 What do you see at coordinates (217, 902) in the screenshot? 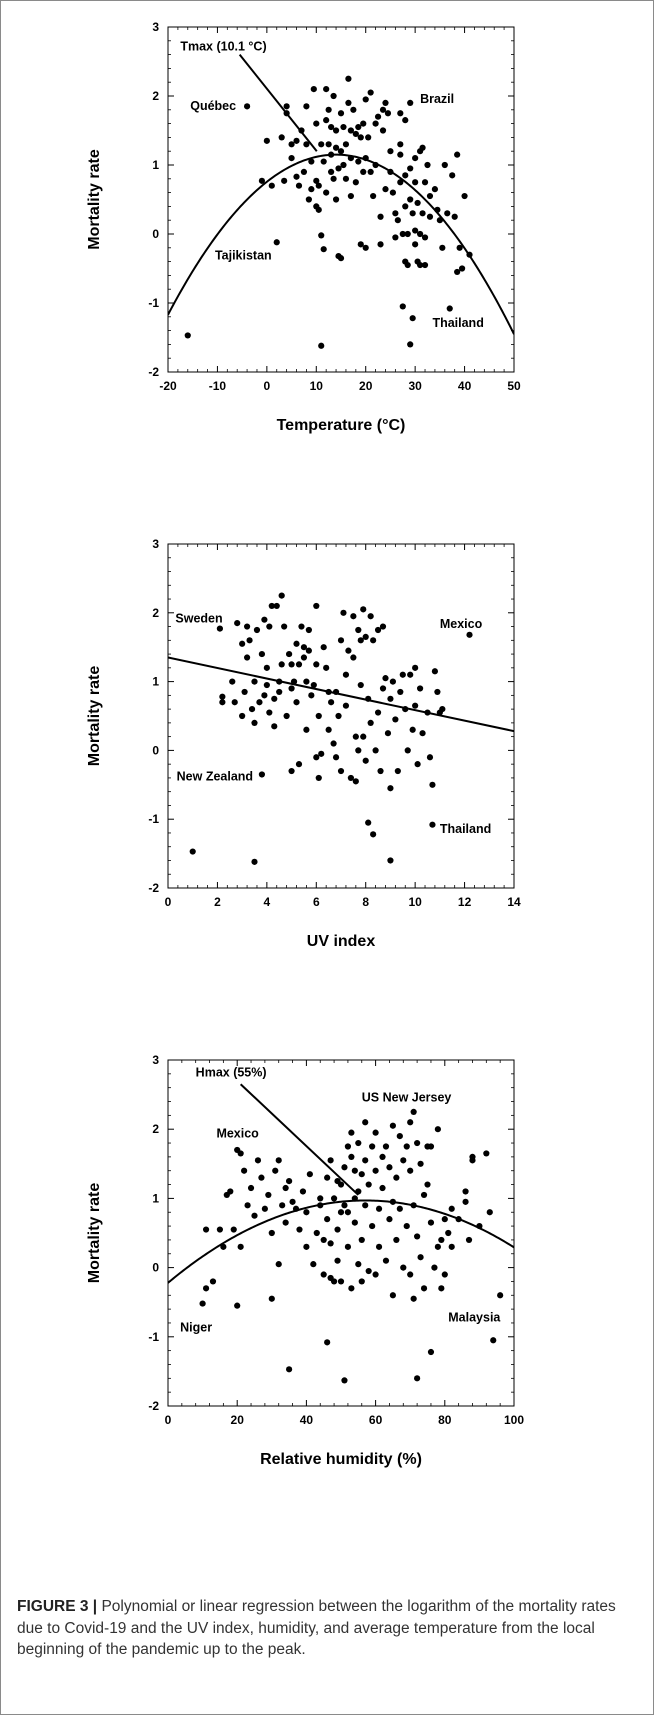
I see `uv-index-xtick-label: 2` at bounding box center [217, 902].